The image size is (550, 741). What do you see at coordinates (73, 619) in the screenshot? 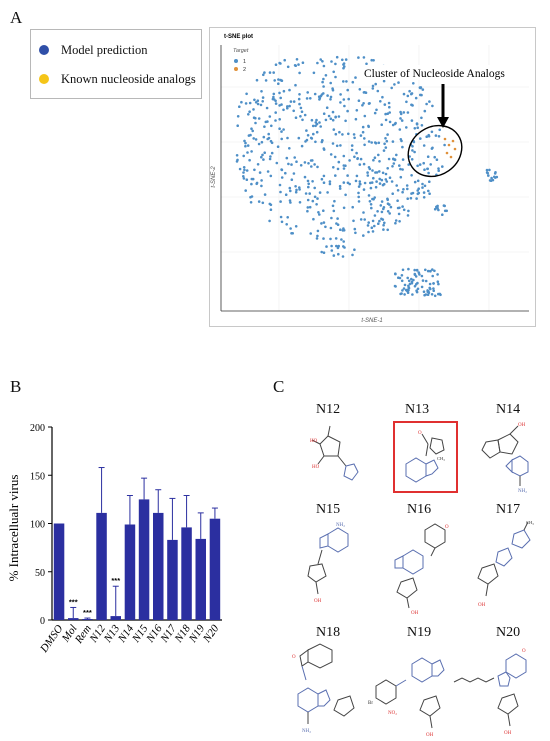
I see `bar-mol` at bounding box center [73, 619].